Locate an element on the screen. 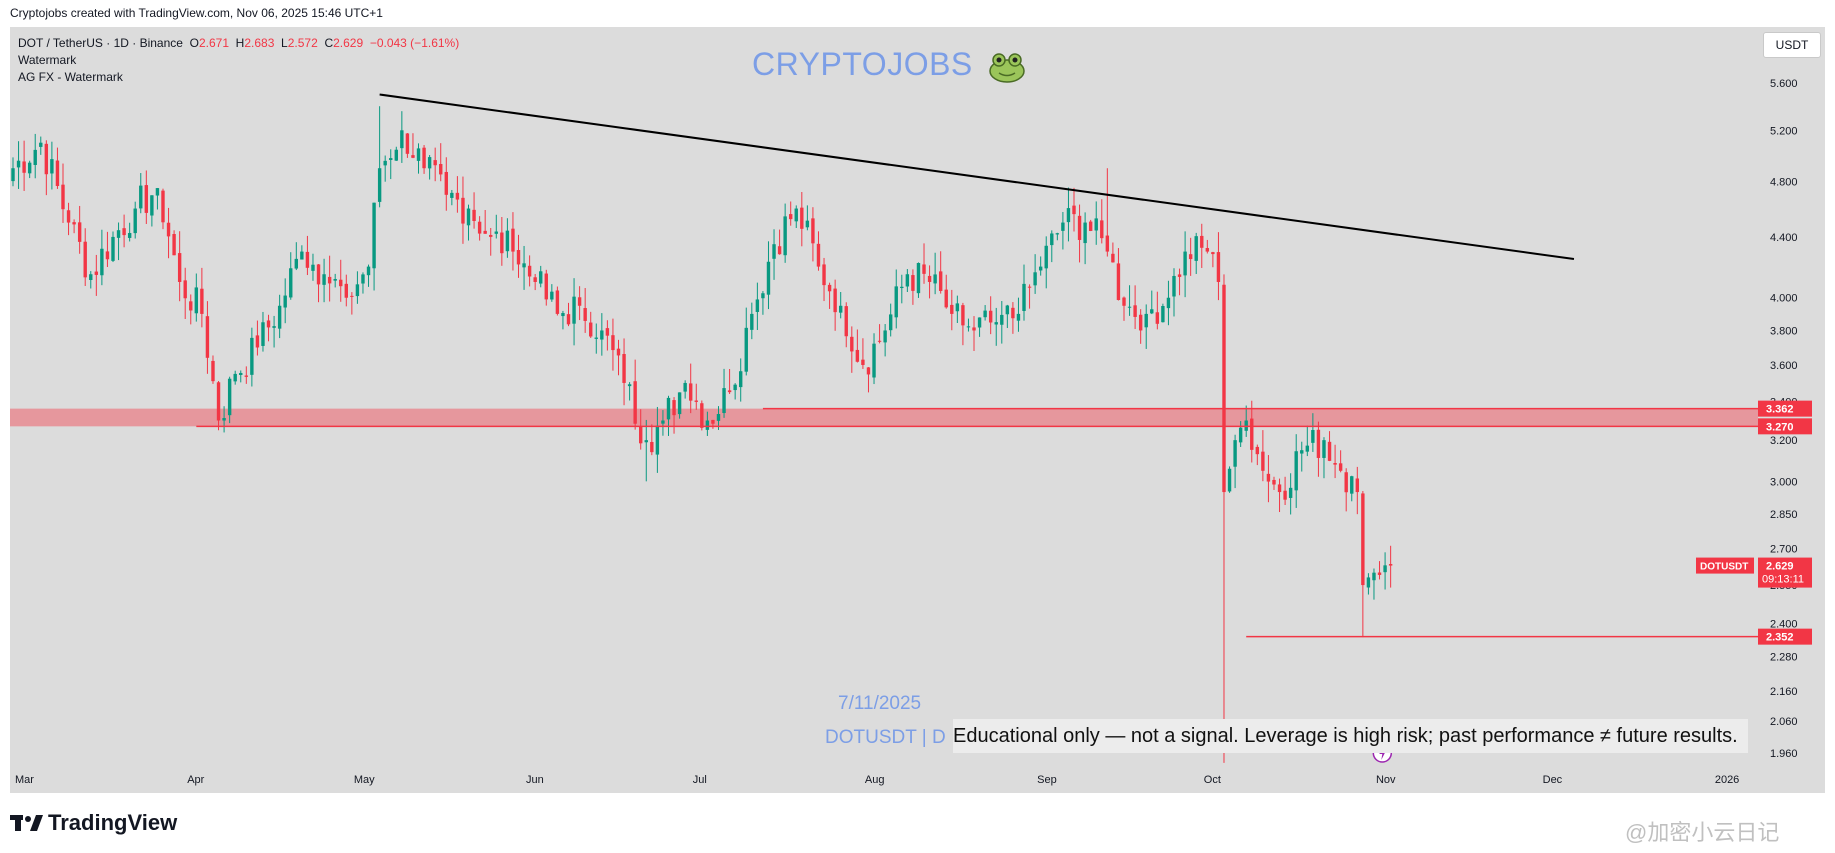  lightning-icon is located at coordinates (1382, 753).